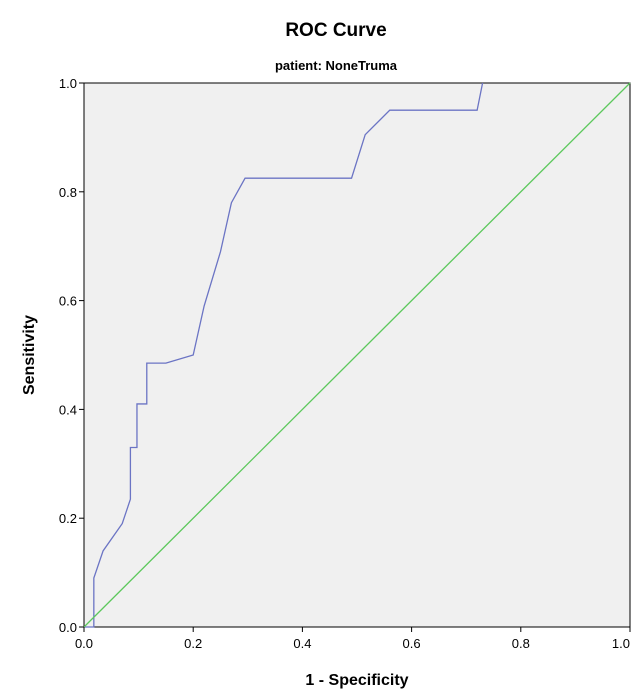 This screenshot has width=640, height=700. What do you see at coordinates (68, 192) in the screenshot?
I see `y-tick-label: 0.8` at bounding box center [68, 192].